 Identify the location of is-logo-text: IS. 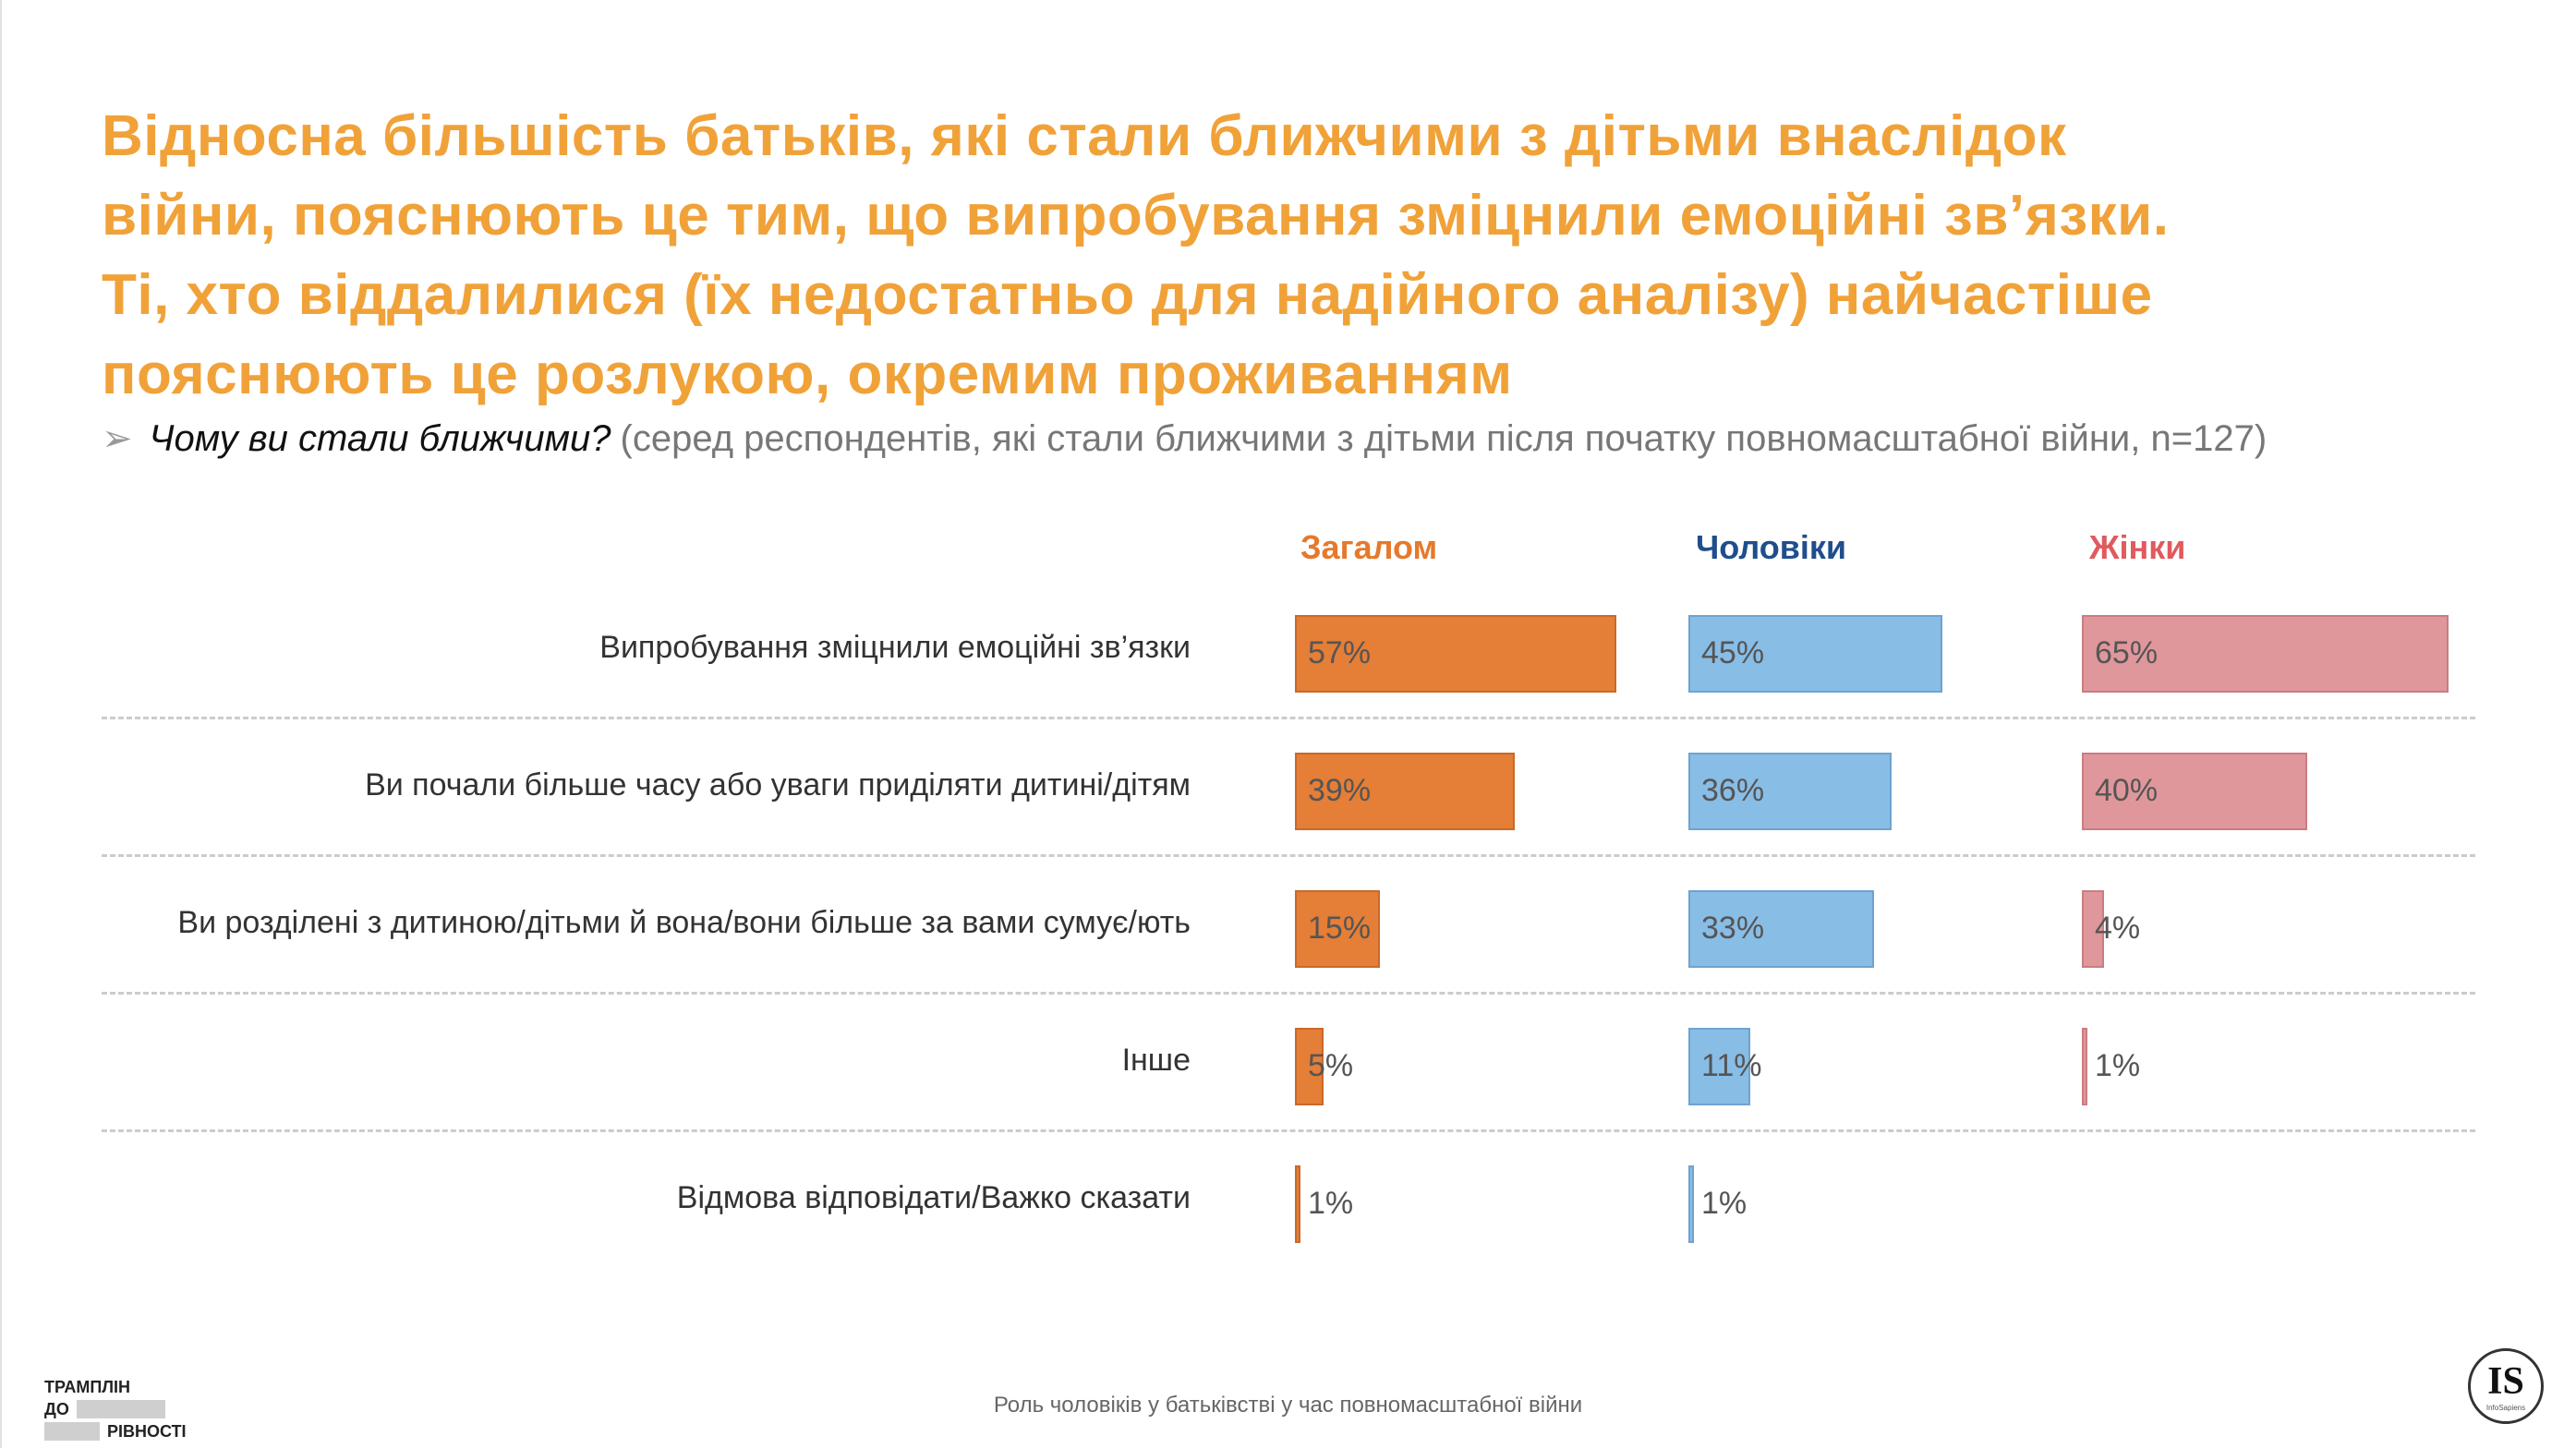
(2505, 1381).